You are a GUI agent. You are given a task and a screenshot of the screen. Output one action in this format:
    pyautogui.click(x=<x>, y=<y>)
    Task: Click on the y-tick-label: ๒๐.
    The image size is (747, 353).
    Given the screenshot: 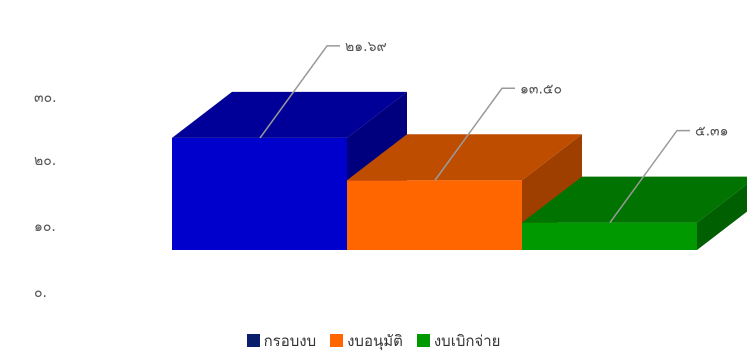 What is the action you would take?
    pyautogui.click(x=45, y=161)
    